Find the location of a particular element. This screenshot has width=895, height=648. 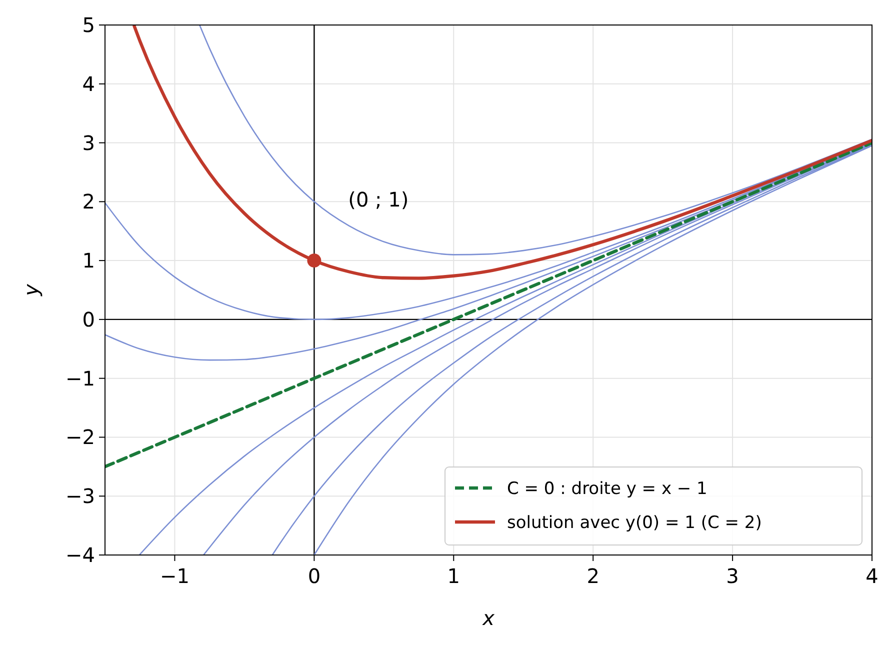

y-tick-label: 5 is located at coordinates (88, 25).